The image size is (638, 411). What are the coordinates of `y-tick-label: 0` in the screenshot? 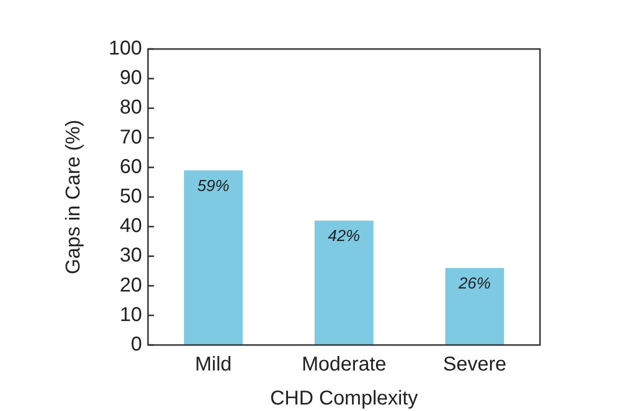 It's located at (136, 345).